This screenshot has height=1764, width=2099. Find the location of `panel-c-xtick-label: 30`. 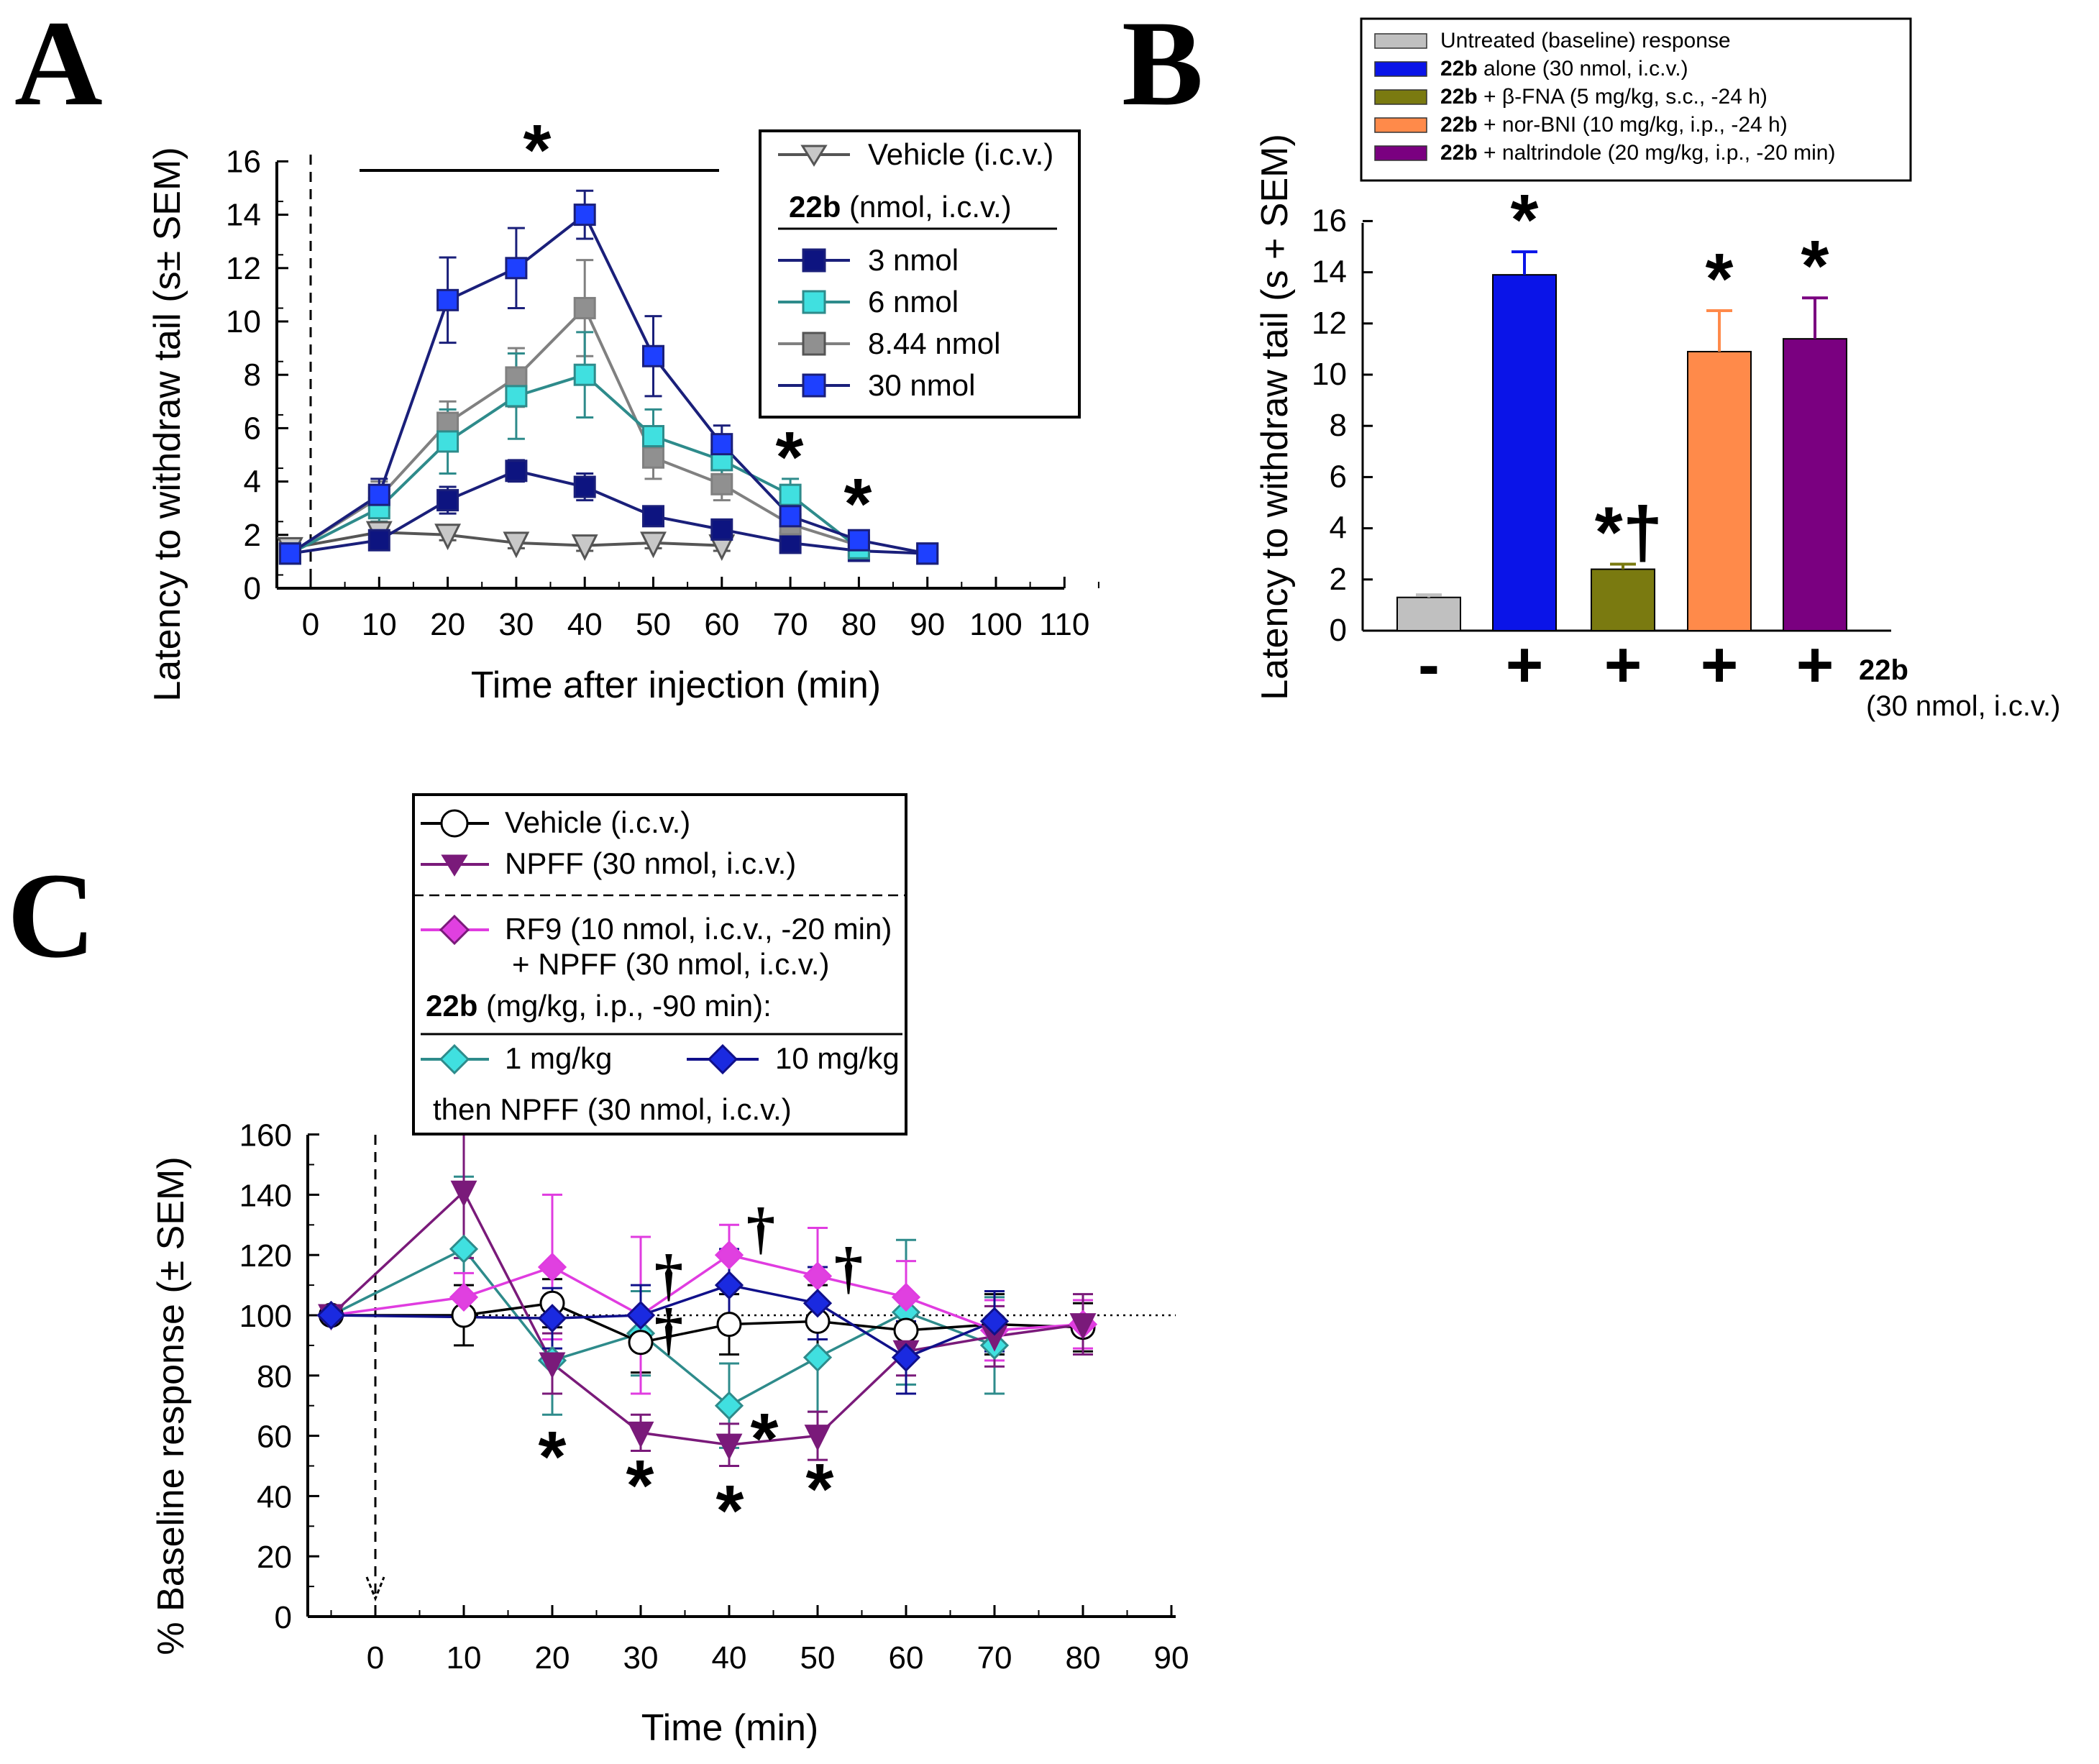

panel-c-xtick-label: 30 is located at coordinates (641, 1658).